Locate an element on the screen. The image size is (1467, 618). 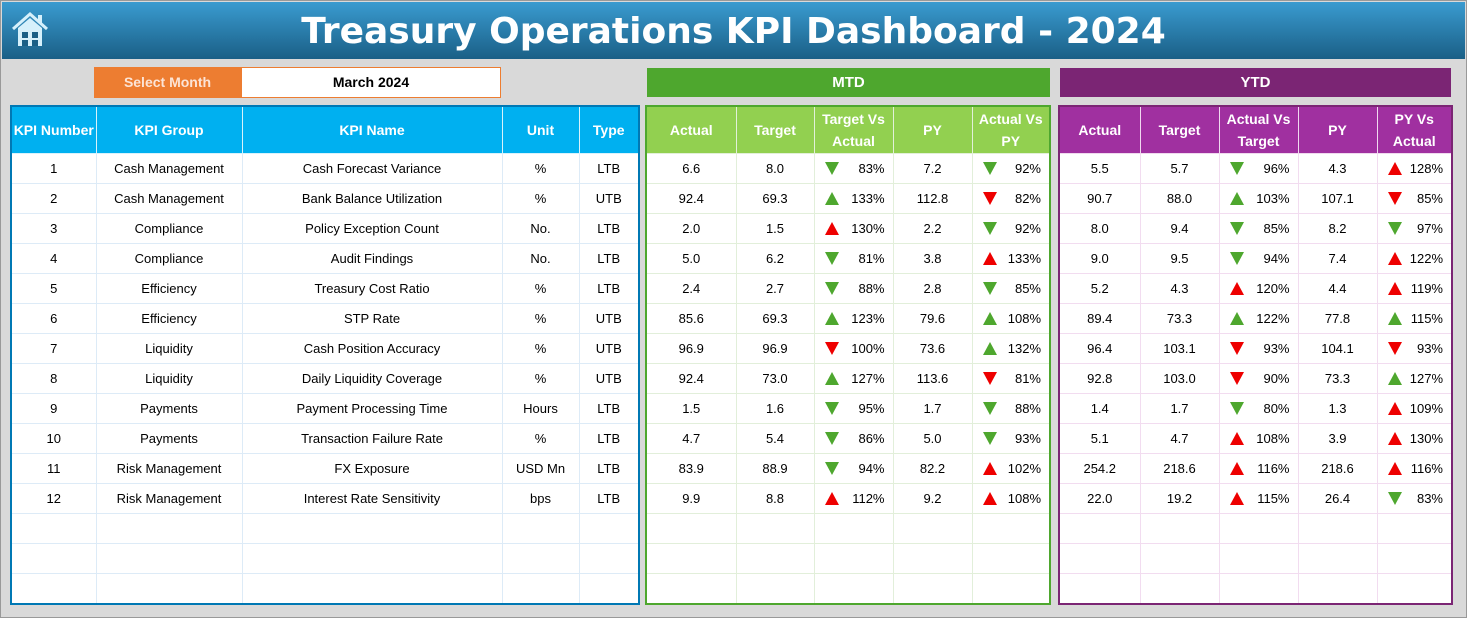
status-cell: 95% is located at coordinates (853, 408).